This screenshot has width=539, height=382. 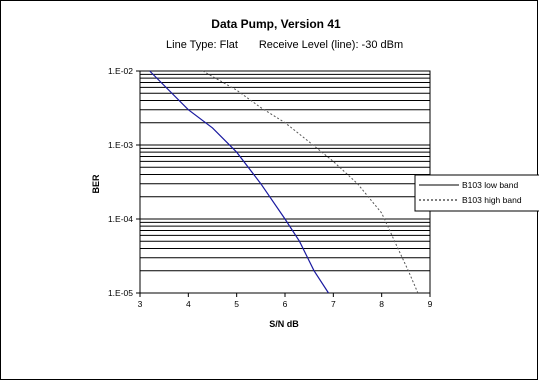 I want to click on x-tick-label: 6, so click(x=285, y=304).